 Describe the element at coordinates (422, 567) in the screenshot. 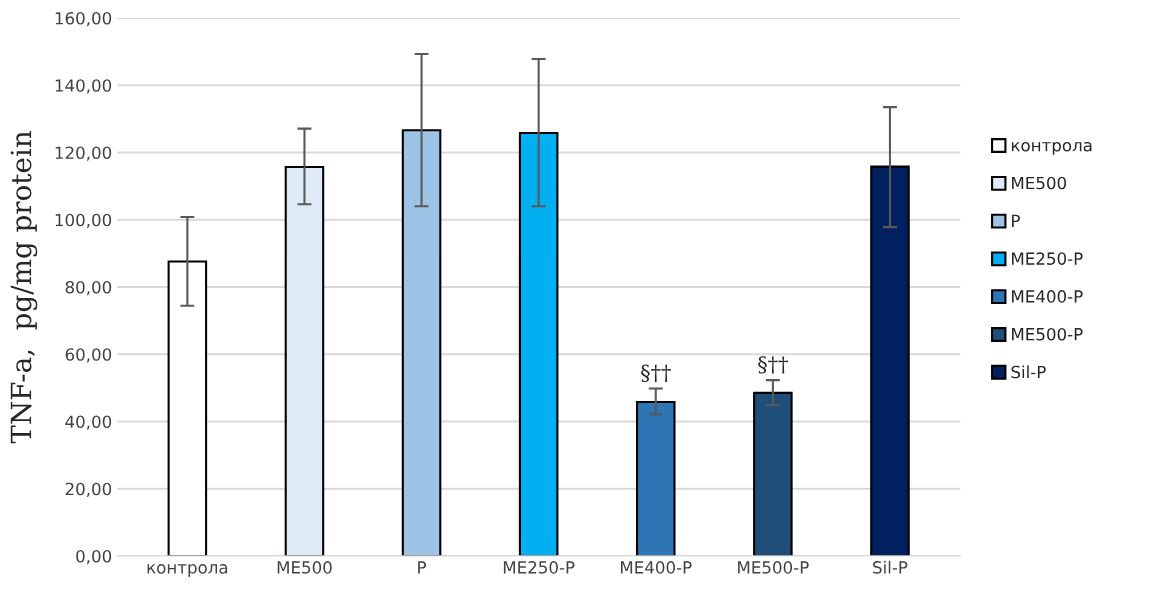

I see `x-tick-label: P` at that location.